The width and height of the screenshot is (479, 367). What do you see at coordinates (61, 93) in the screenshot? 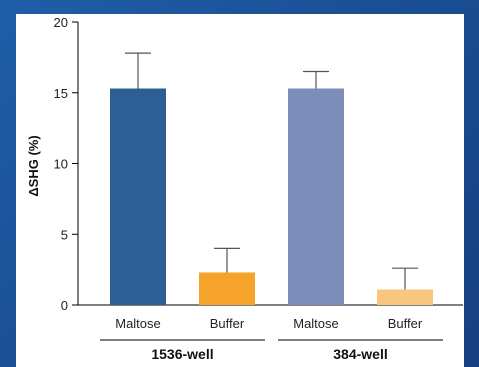
I see `y-tick-label: 15` at bounding box center [61, 93].